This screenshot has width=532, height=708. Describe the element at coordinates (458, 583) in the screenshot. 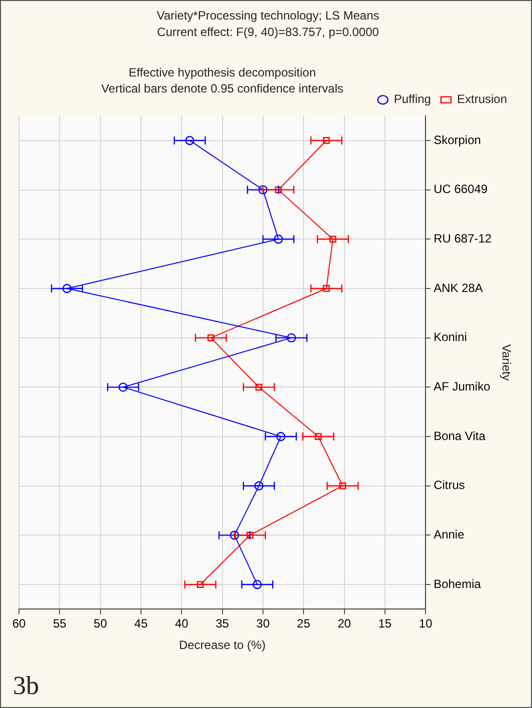

I see `y-tick-label: Bohemia` at that location.